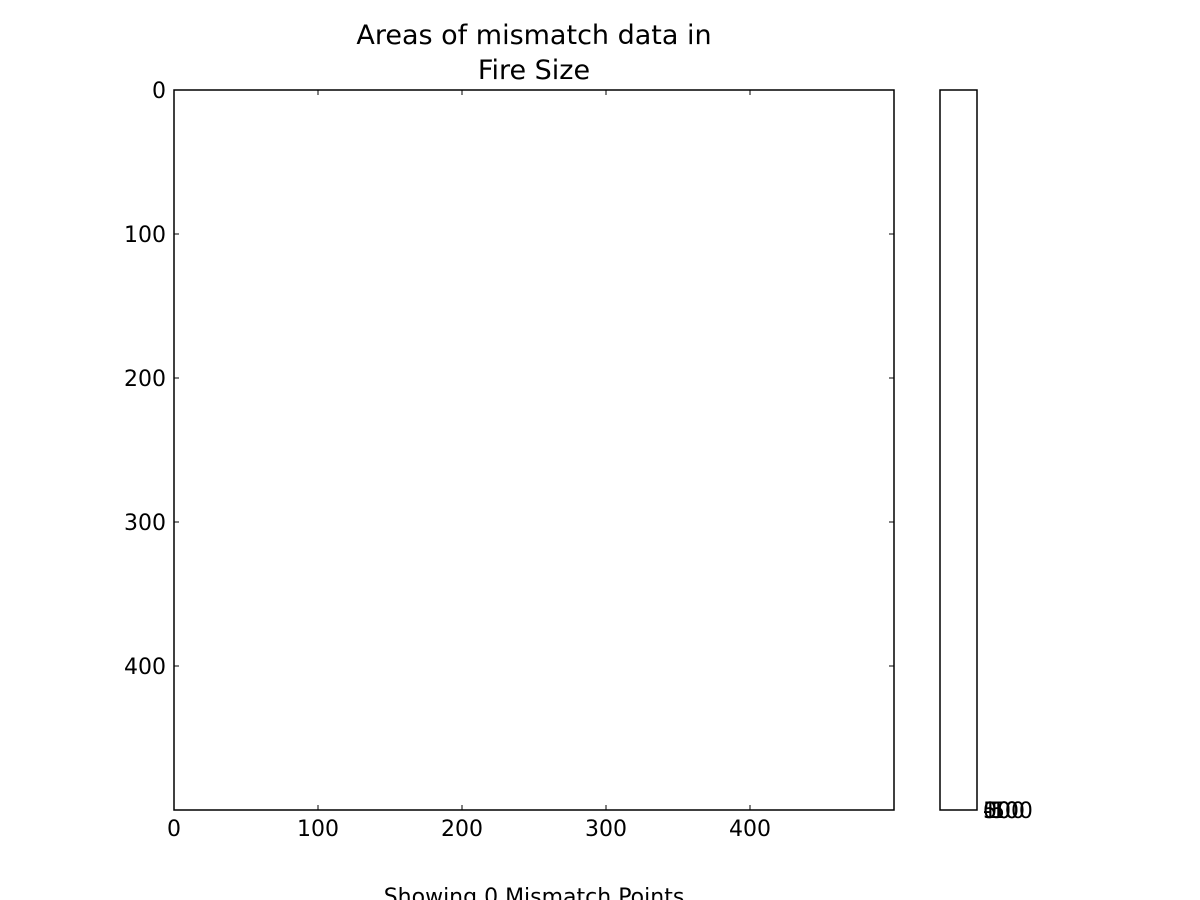 This screenshot has width=1200, height=900. I want to click on x-tick-label: 100, so click(318, 829).